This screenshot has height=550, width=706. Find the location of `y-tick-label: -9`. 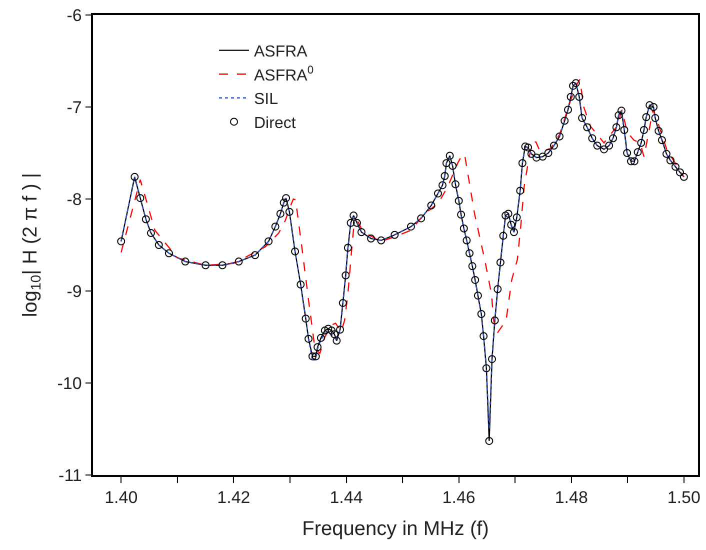

y-tick-label: -9 is located at coordinates (74, 291).